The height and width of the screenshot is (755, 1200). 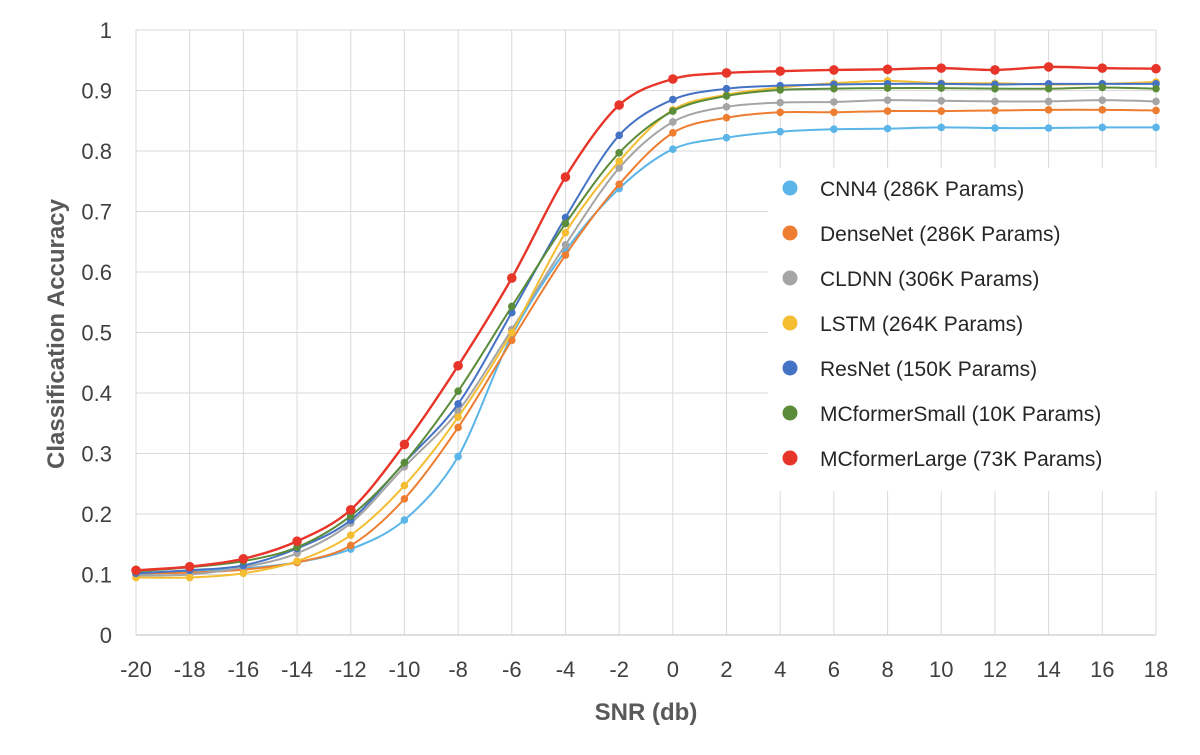 What do you see at coordinates (726, 669) in the screenshot?
I see `x-tick-label: 2` at bounding box center [726, 669].